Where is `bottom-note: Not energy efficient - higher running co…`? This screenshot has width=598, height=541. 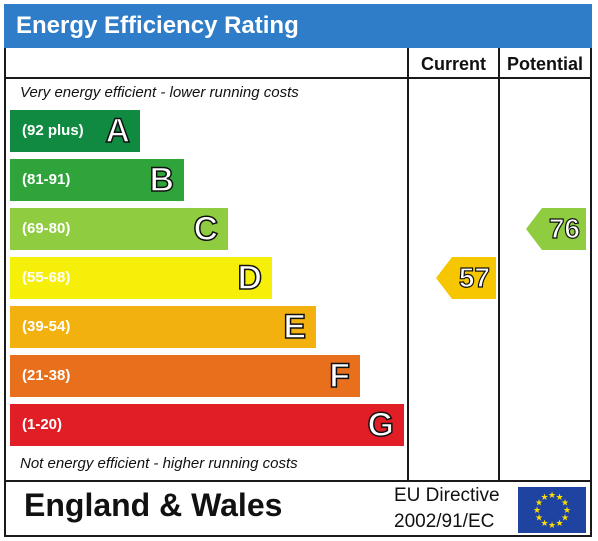
bottom-note: Not energy efficient - higher running co… is located at coordinates (159, 463).